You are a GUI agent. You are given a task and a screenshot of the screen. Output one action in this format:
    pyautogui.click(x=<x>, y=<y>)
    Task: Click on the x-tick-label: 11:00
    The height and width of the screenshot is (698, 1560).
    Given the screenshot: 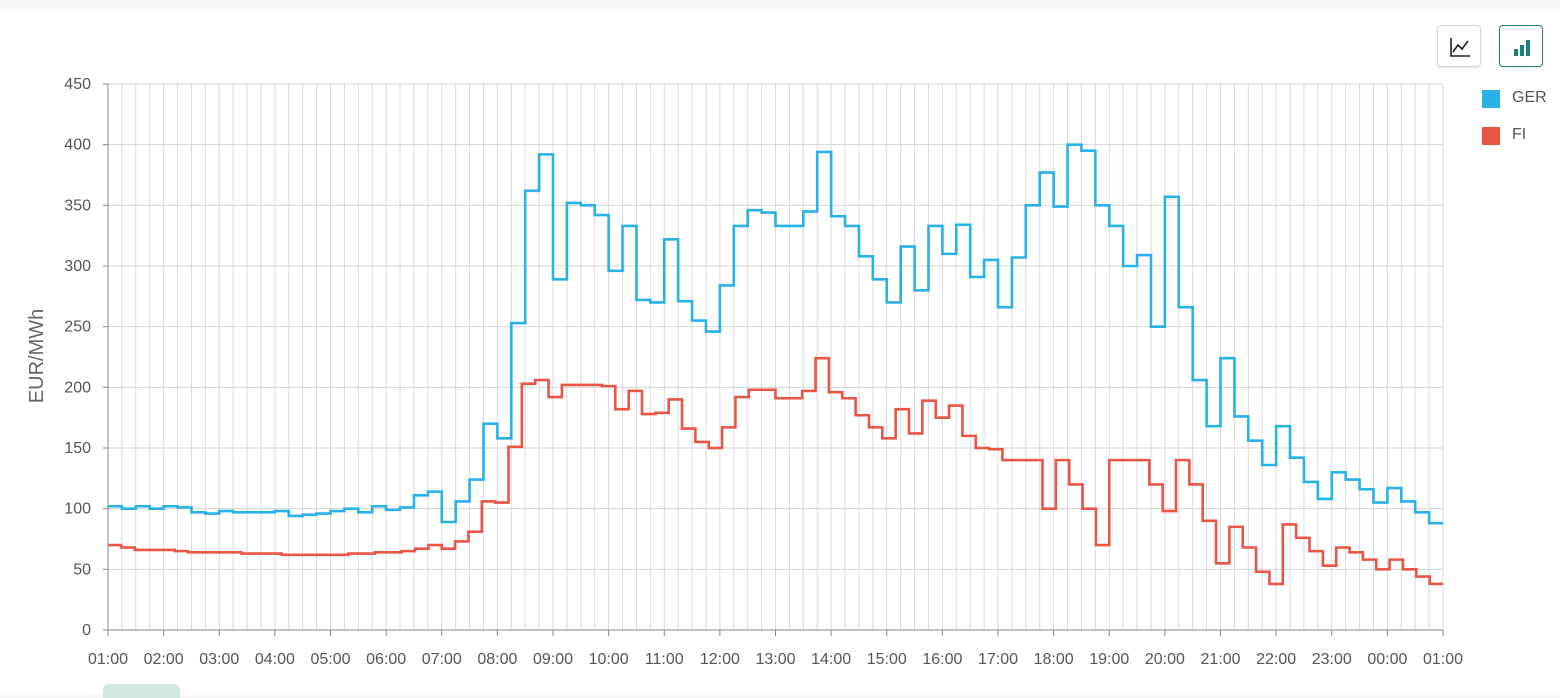 What is the action you would take?
    pyautogui.click(x=664, y=659)
    